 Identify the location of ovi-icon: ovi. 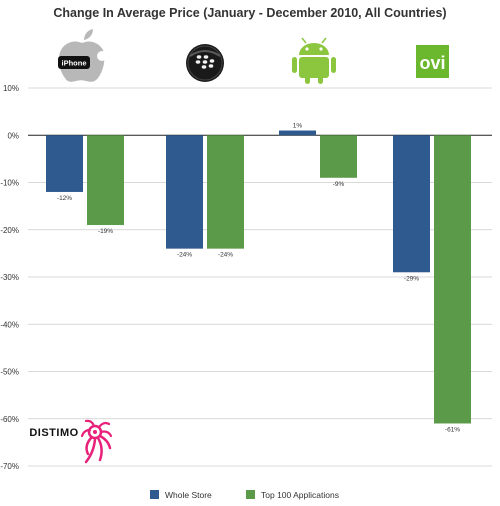
(432, 61).